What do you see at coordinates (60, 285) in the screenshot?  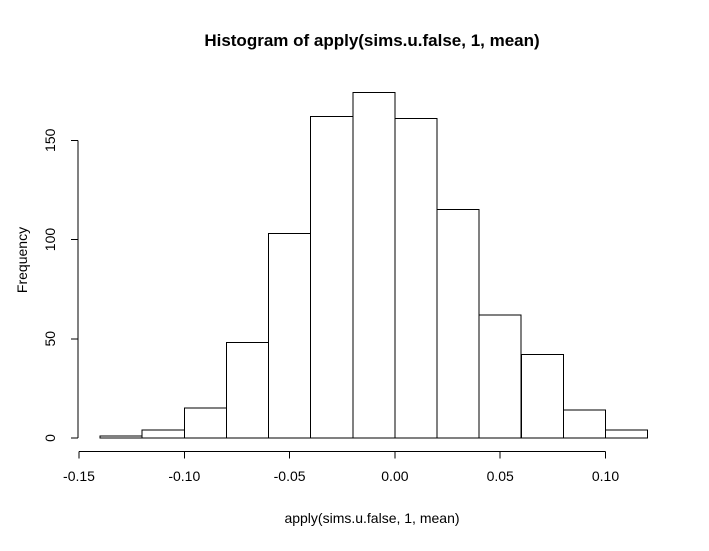 I see `y-axis: 0 50 100 150` at bounding box center [60, 285].